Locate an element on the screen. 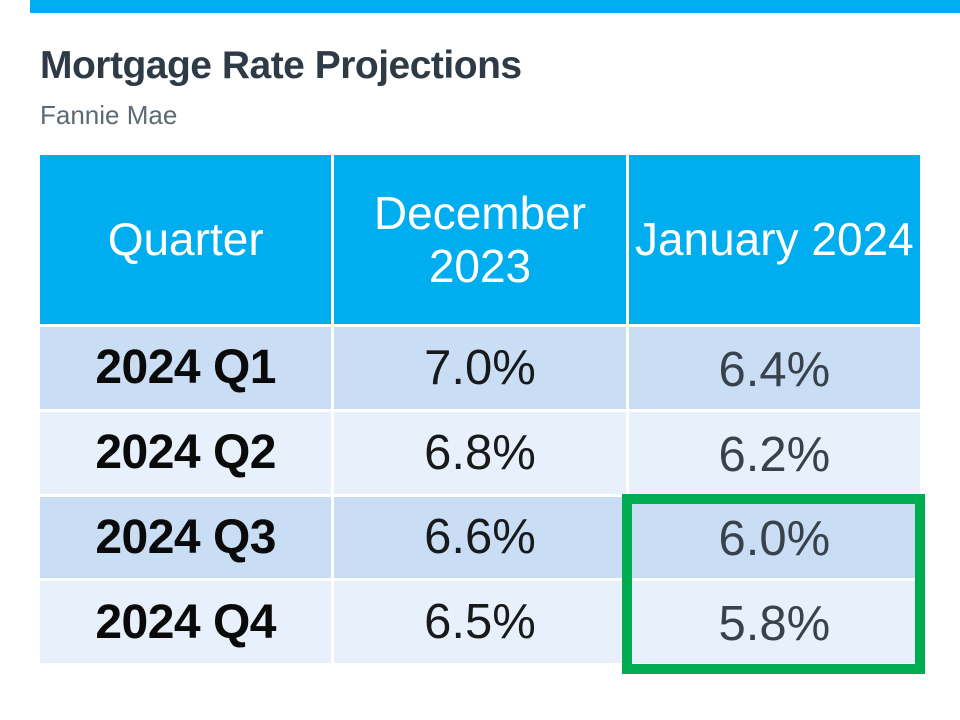  cell-quarter-2024q3: 2024 Q3 is located at coordinates (186, 537).